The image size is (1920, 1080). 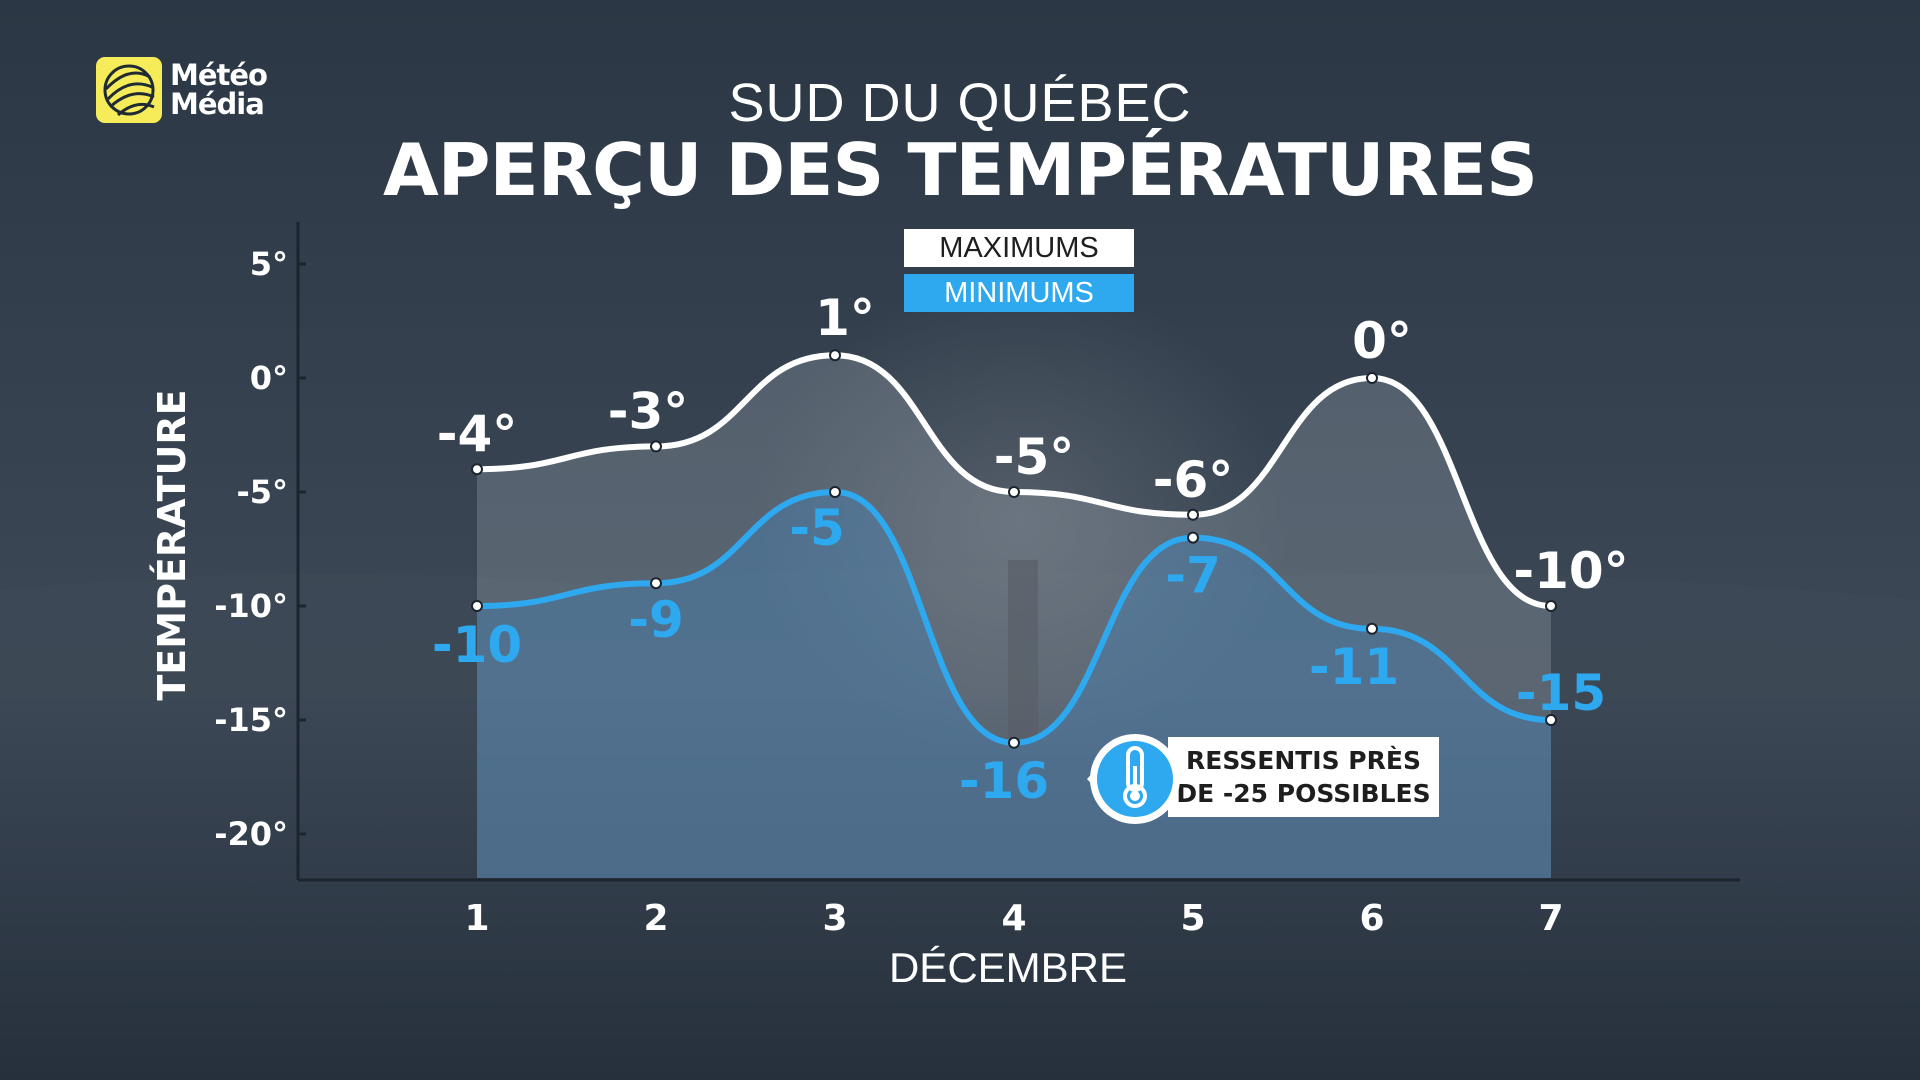 I want to click on min-value-label: -5, so click(x=817, y=528).